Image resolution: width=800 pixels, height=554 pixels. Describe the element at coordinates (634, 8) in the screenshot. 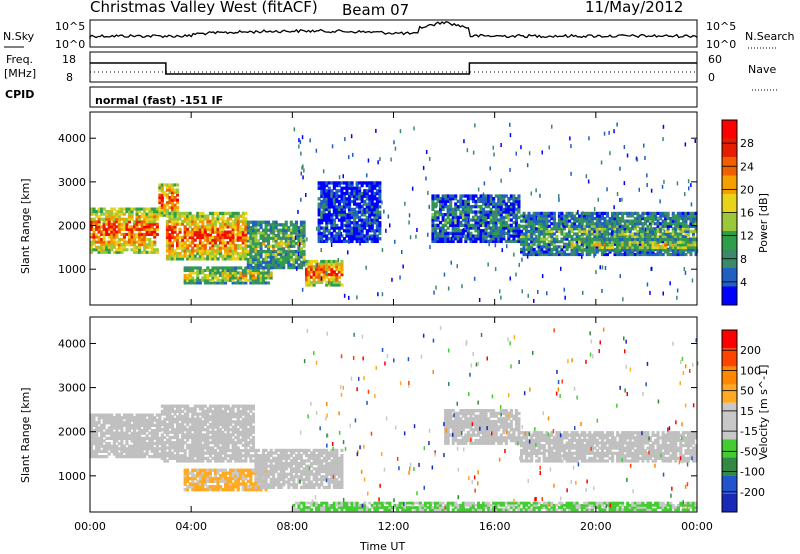

I see `date-label: 11/May/2012` at that location.